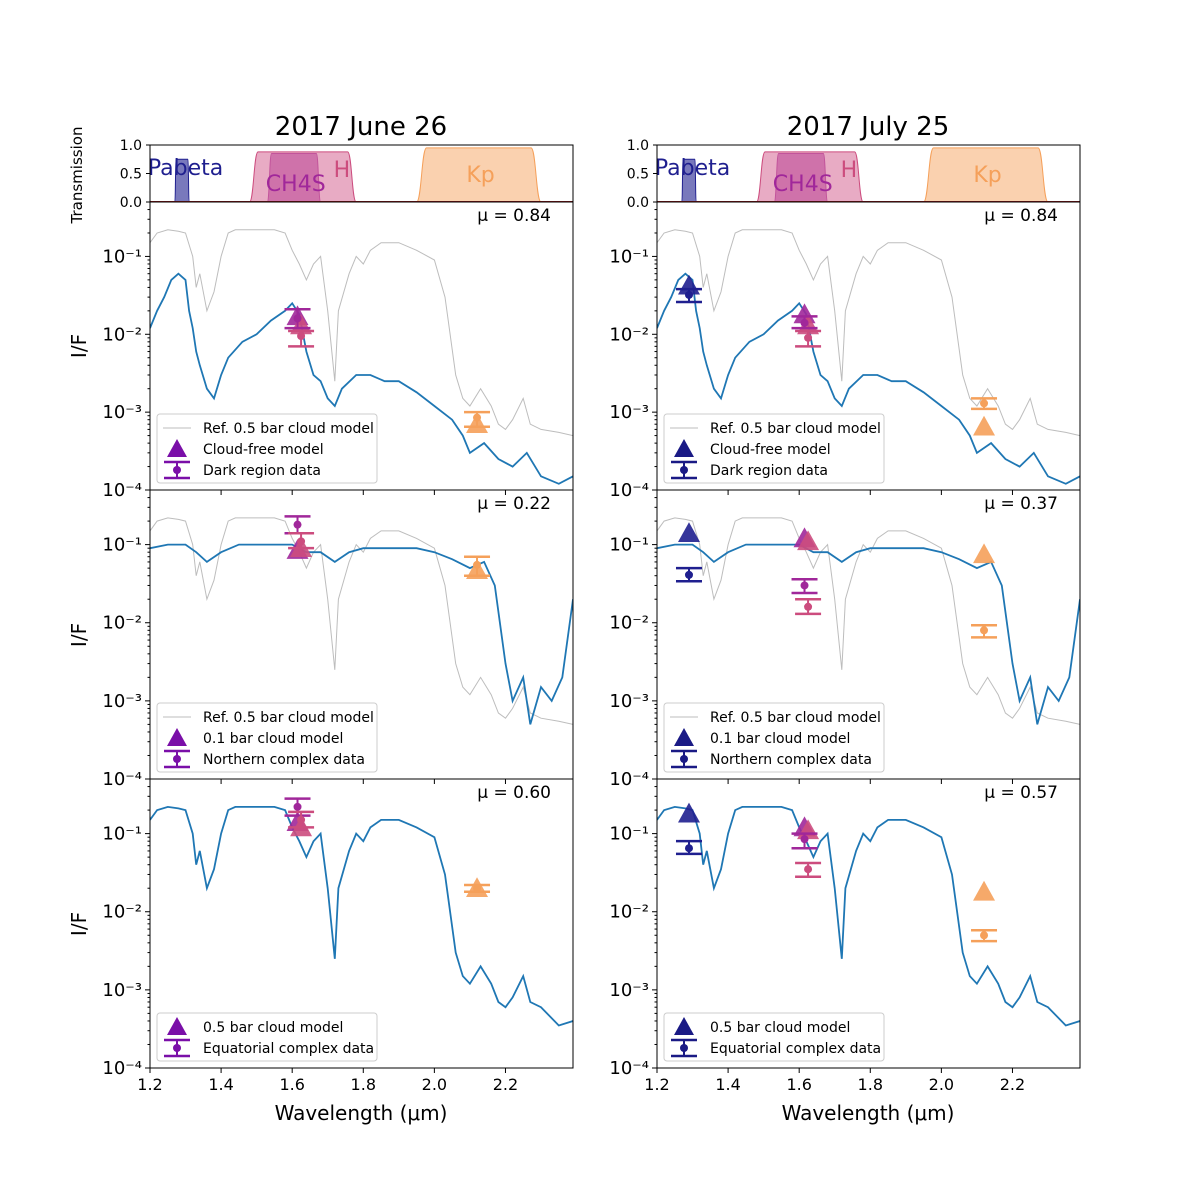  I want to click on filter-curve-h, so click(303, 177).